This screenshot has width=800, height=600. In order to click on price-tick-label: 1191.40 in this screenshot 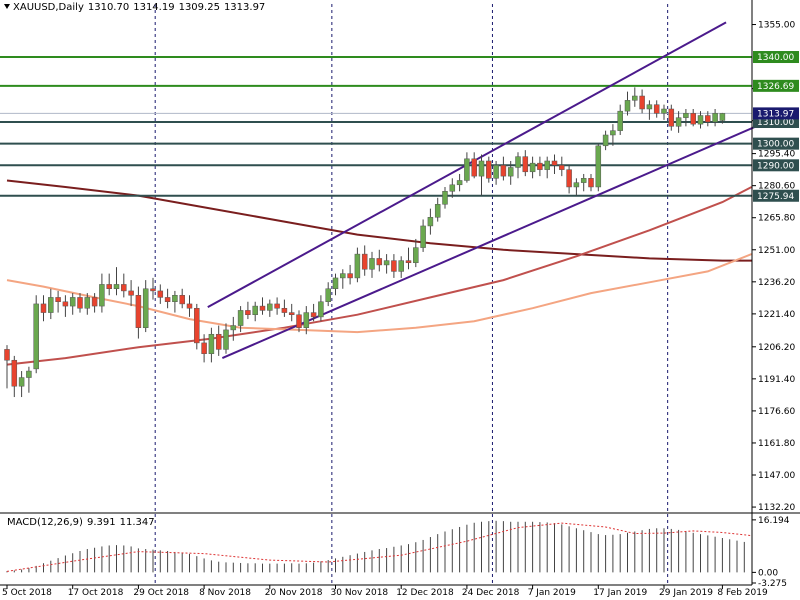, I will do `click(776, 380)`.